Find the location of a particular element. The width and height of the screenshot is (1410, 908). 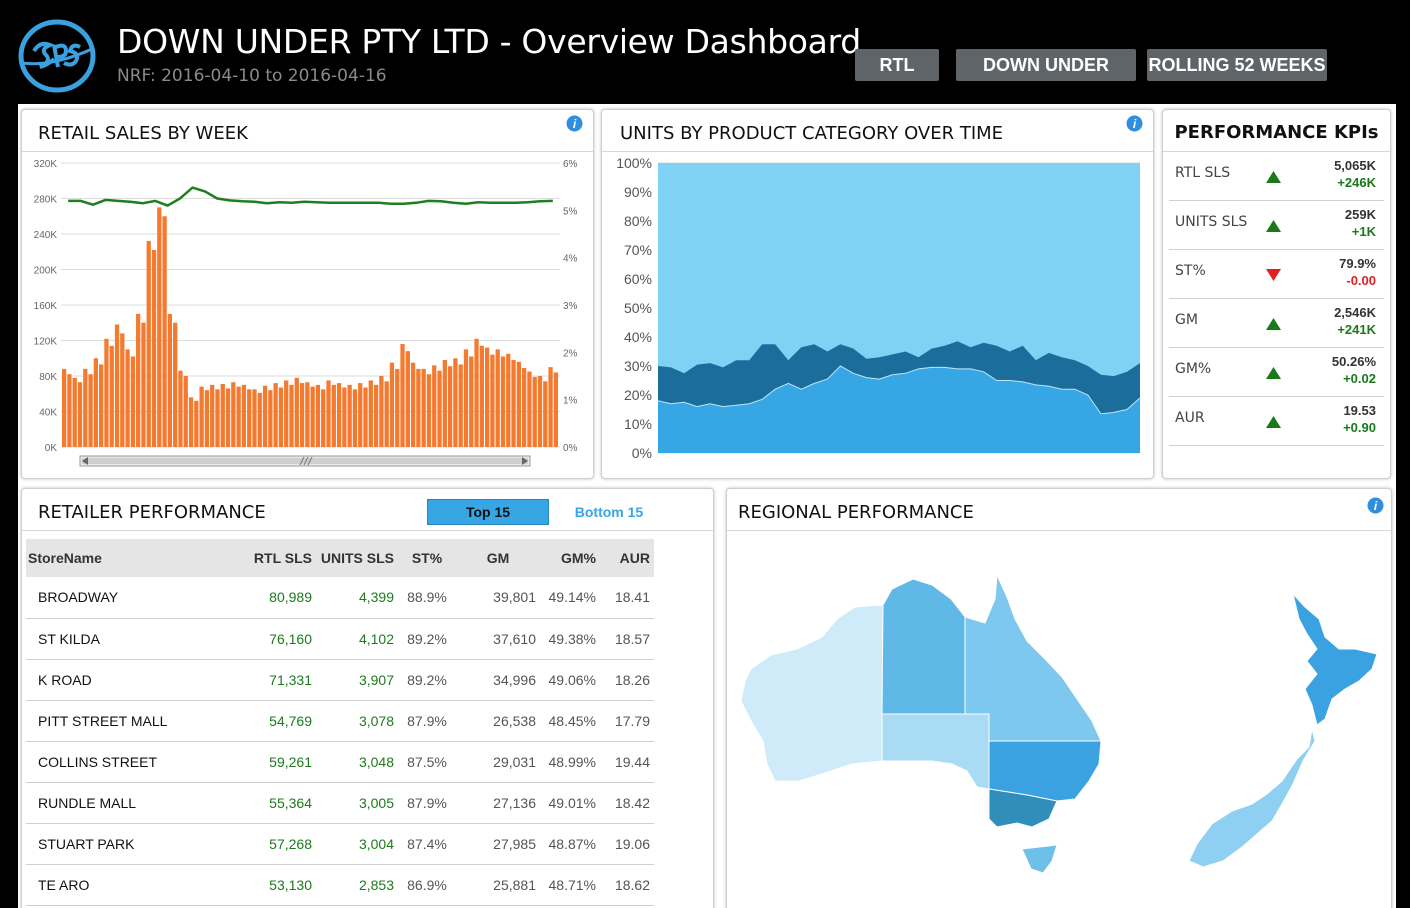

percent-line is located at coordinates (310, 196).